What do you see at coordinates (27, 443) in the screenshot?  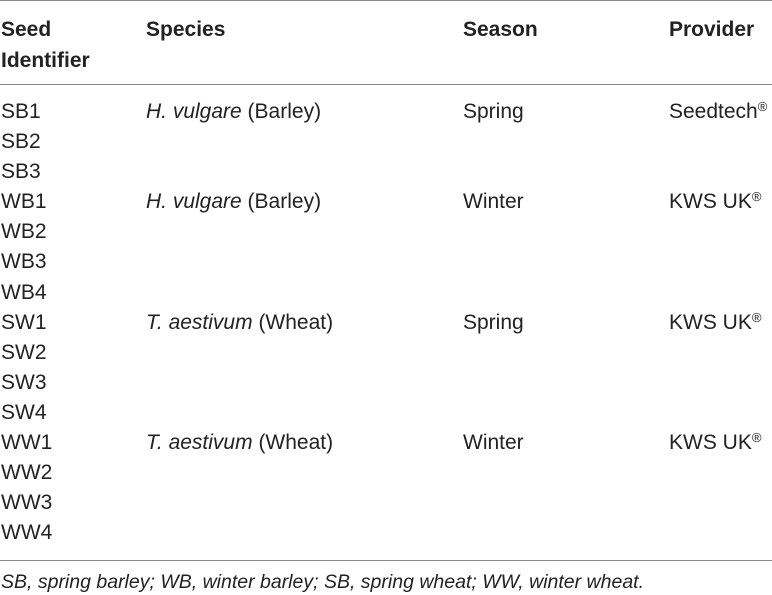 I see `cell-seed-identifier: WW1` at bounding box center [27, 443].